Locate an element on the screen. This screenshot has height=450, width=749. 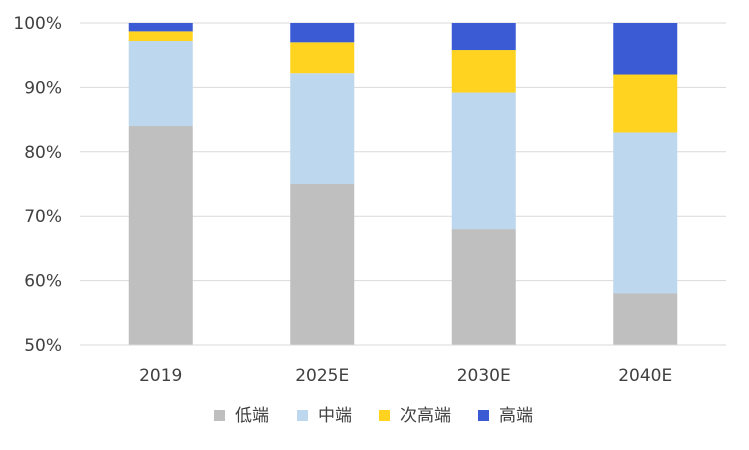
legend-label: 低端 is located at coordinates (252, 416).